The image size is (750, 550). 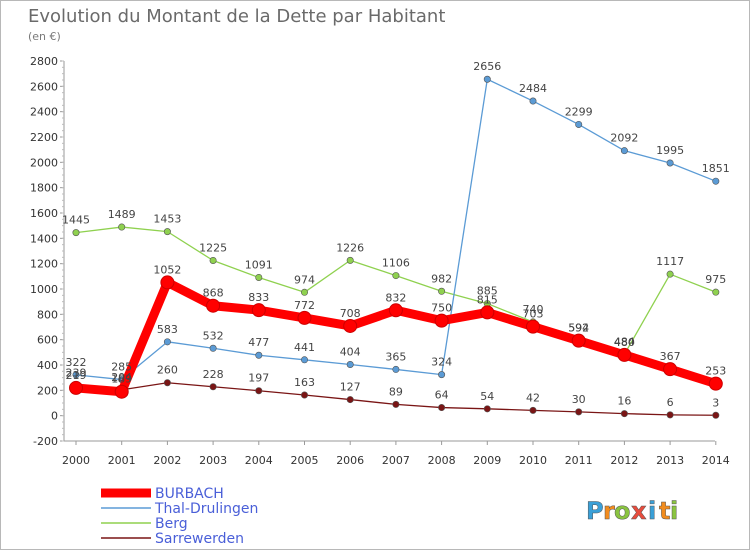 What do you see at coordinates (579, 399) in the screenshot?
I see `data-label: 30` at bounding box center [579, 399].